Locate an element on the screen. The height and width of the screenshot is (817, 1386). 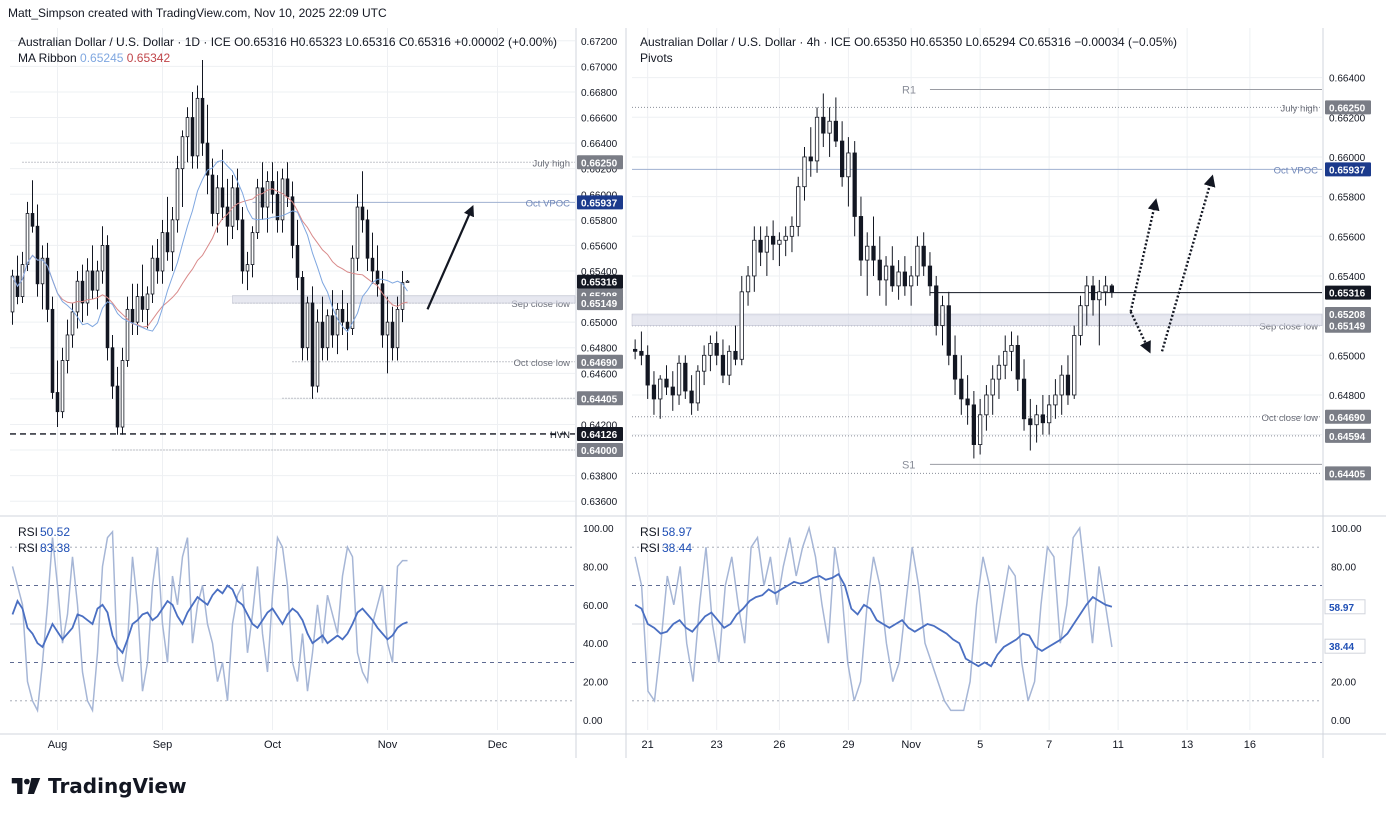
left-y-tick-label: 0.66600 is located at coordinates (599, 119).